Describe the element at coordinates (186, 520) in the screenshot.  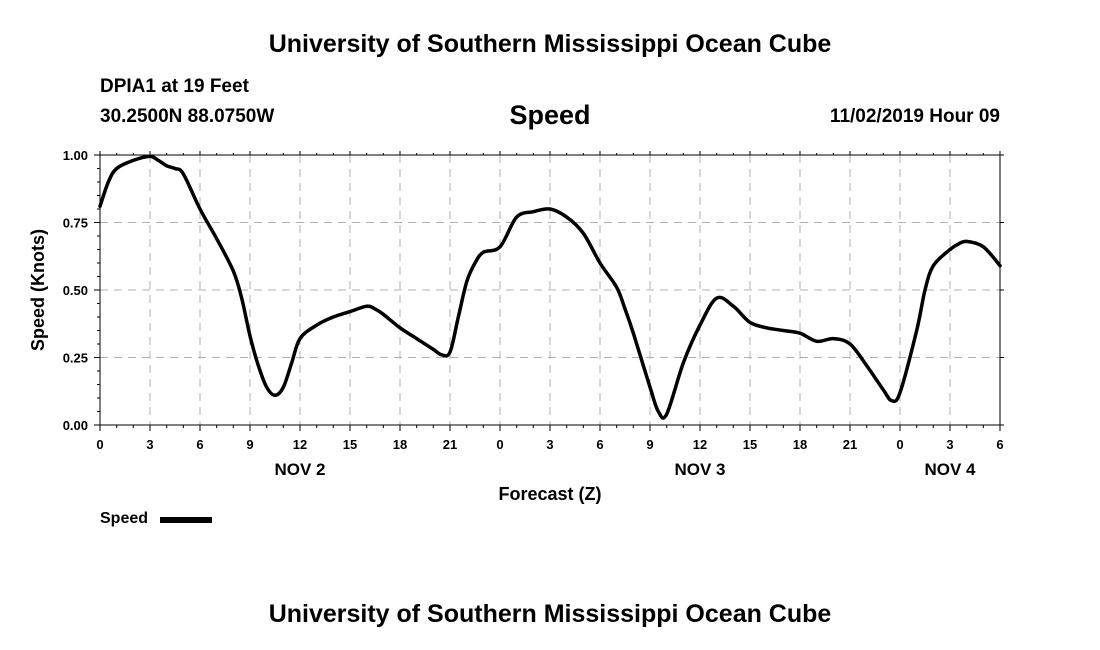
I see `legend-swatch` at that location.